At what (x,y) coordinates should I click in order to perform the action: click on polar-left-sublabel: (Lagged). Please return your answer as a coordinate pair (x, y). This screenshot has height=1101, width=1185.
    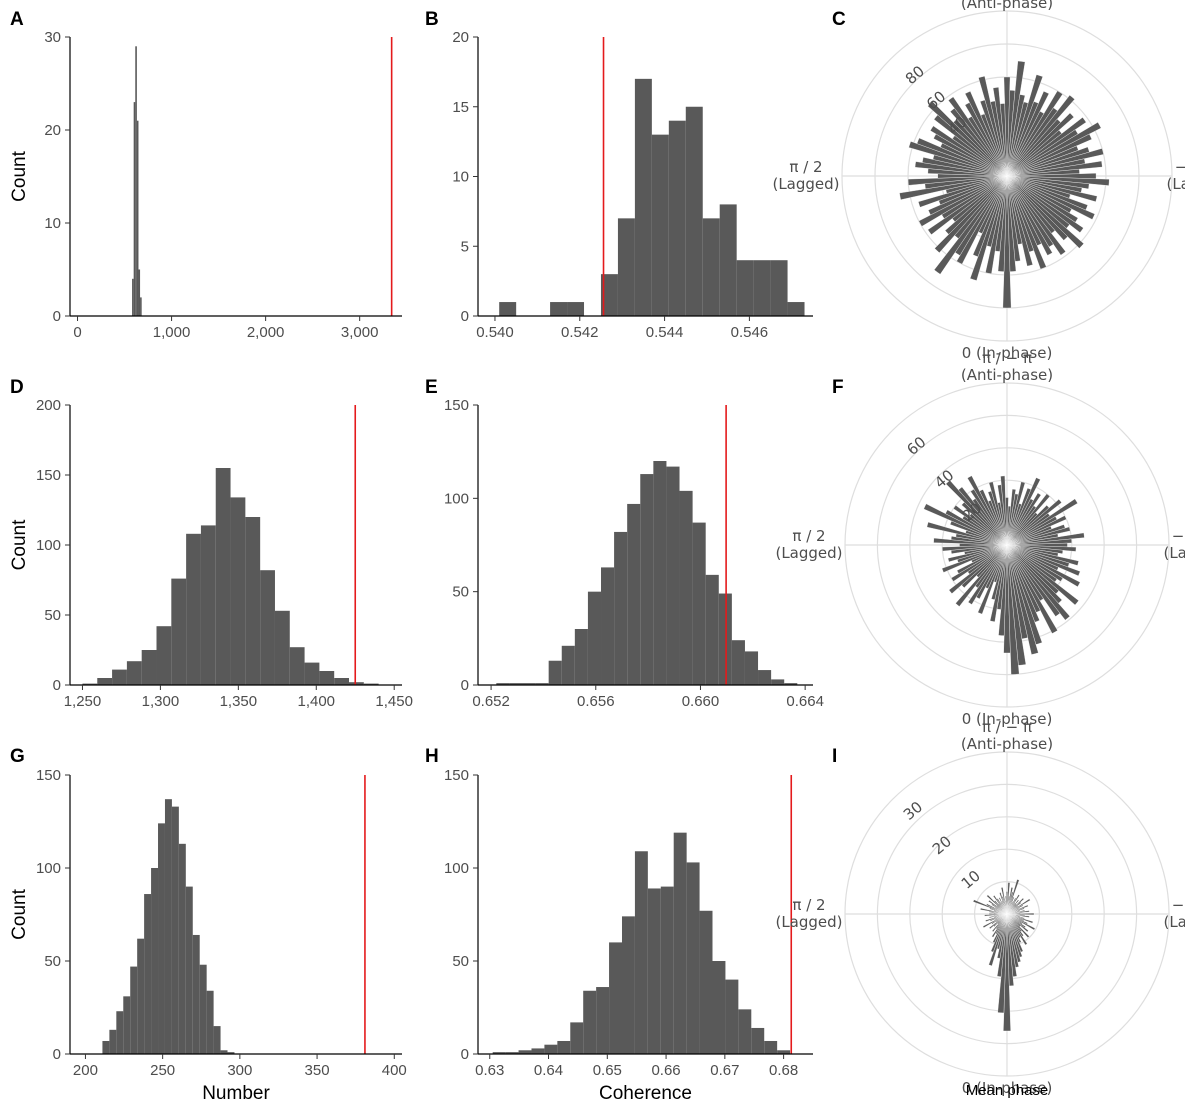
    Looking at the image, I should click on (808, 922).